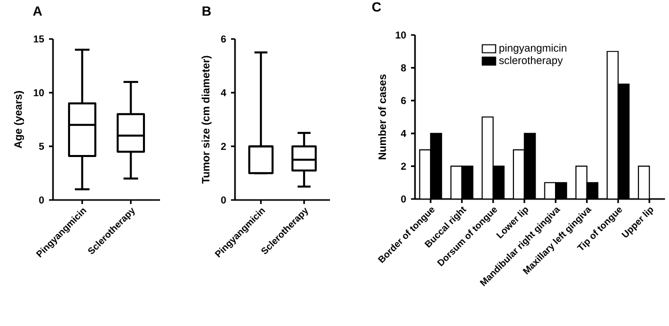 Image resolution: width=669 pixels, height=326 pixels. What do you see at coordinates (382, 117) in the screenshot?
I see `y-axis-title: Number of cases` at bounding box center [382, 117].